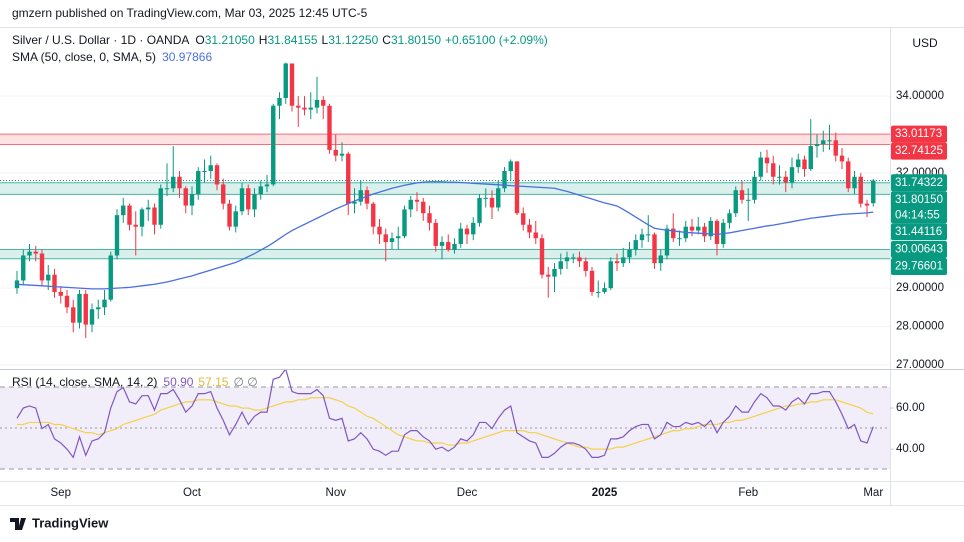 Image resolution: width=964 pixels, height=542 pixels. What do you see at coordinates (917, 215) in the screenshot?
I see `countdown: 04:14:55` at bounding box center [917, 215].